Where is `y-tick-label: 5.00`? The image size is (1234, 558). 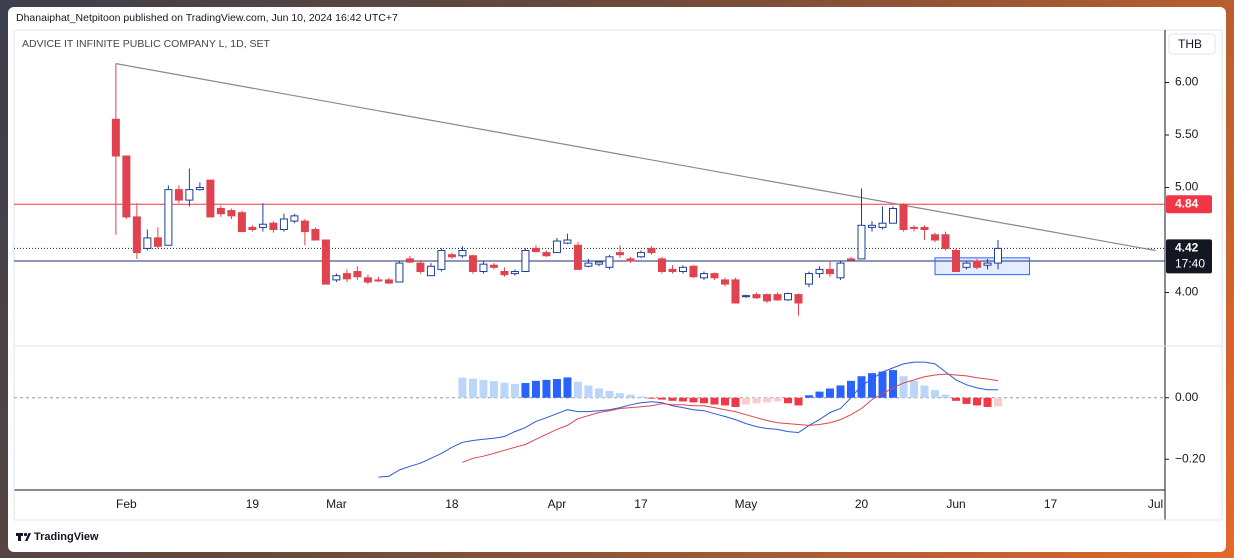 y-tick-label: 5.00 is located at coordinates (1187, 187).